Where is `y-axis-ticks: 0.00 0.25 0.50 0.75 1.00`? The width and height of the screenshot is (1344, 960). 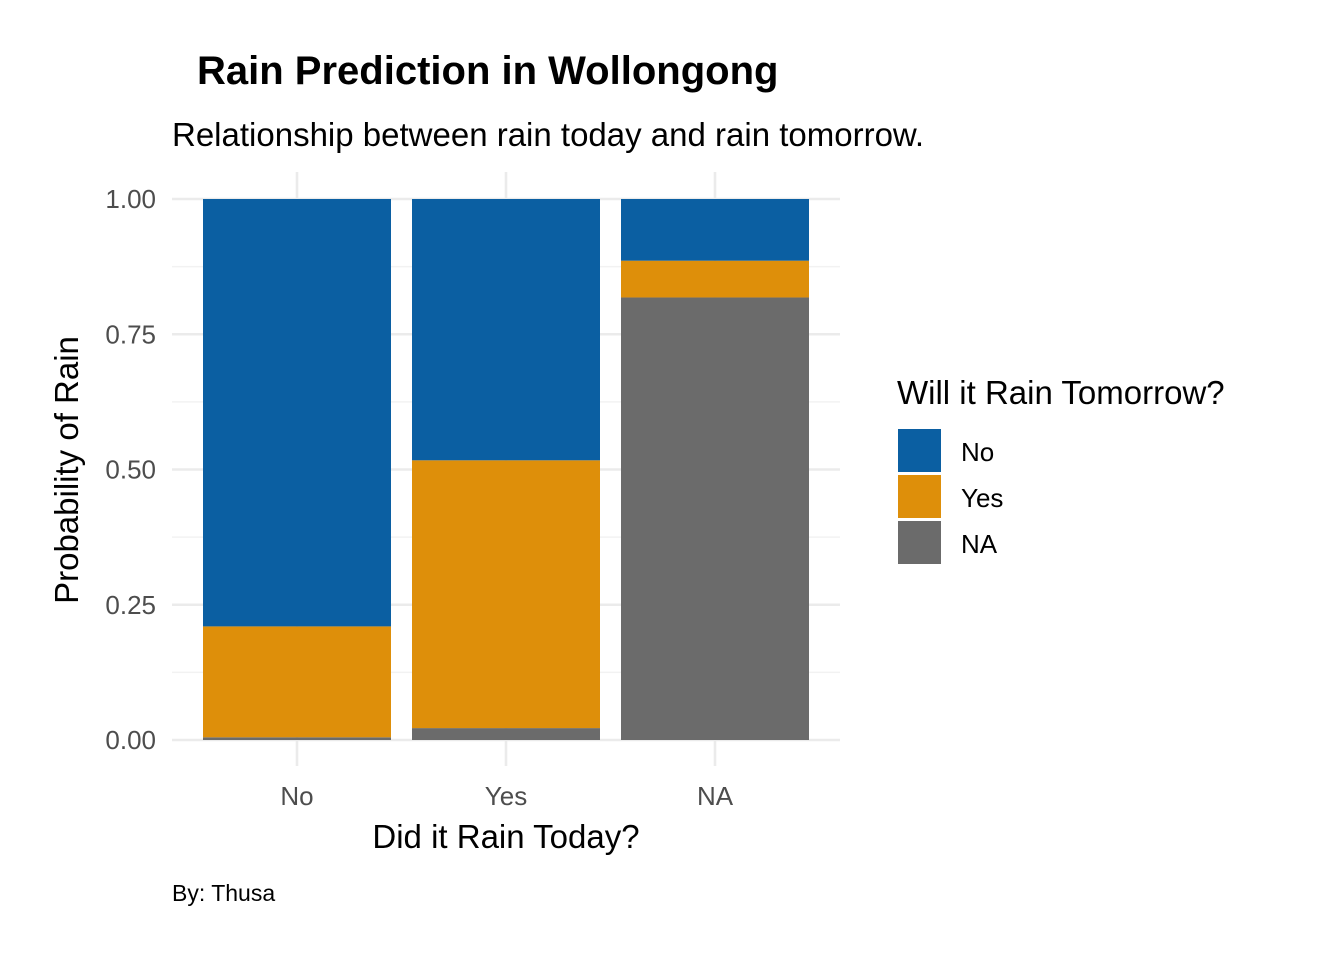
y-axis-ticks: 0.00 0.25 0.50 0.75 1.00 is located at coordinates (130, 469).